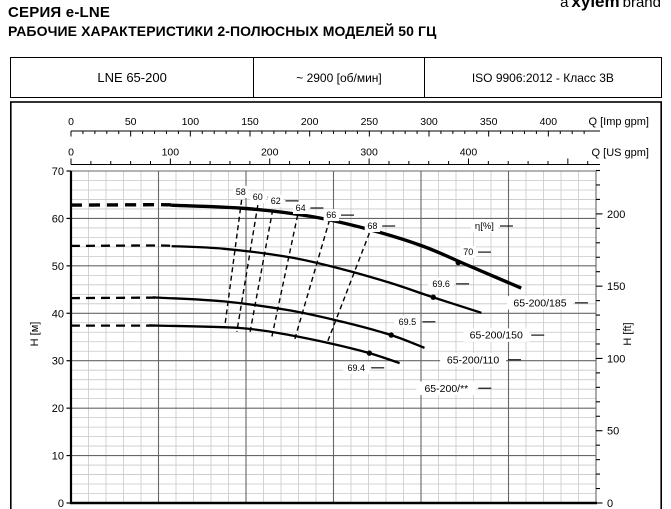 The width and height of the screenshot is (671, 509). What do you see at coordinates (58, 219) in the screenshot?
I see `tick-label-left: 60` at bounding box center [58, 219].